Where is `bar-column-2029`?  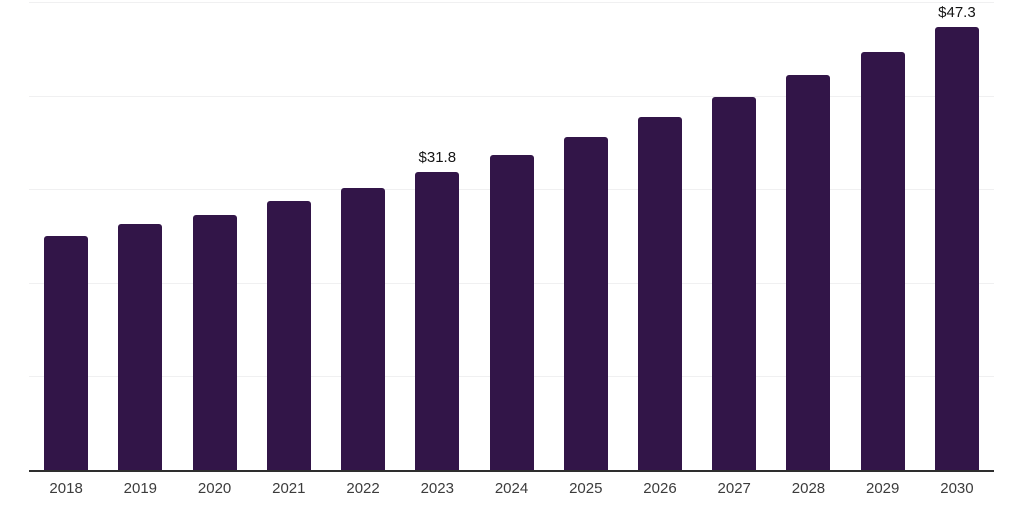 bar-column-2029 is located at coordinates (883, 236).